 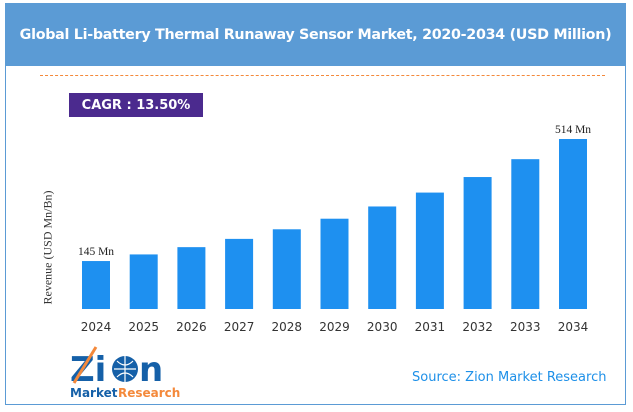 I want to click on x-tick-label: 2032, so click(x=477, y=327).